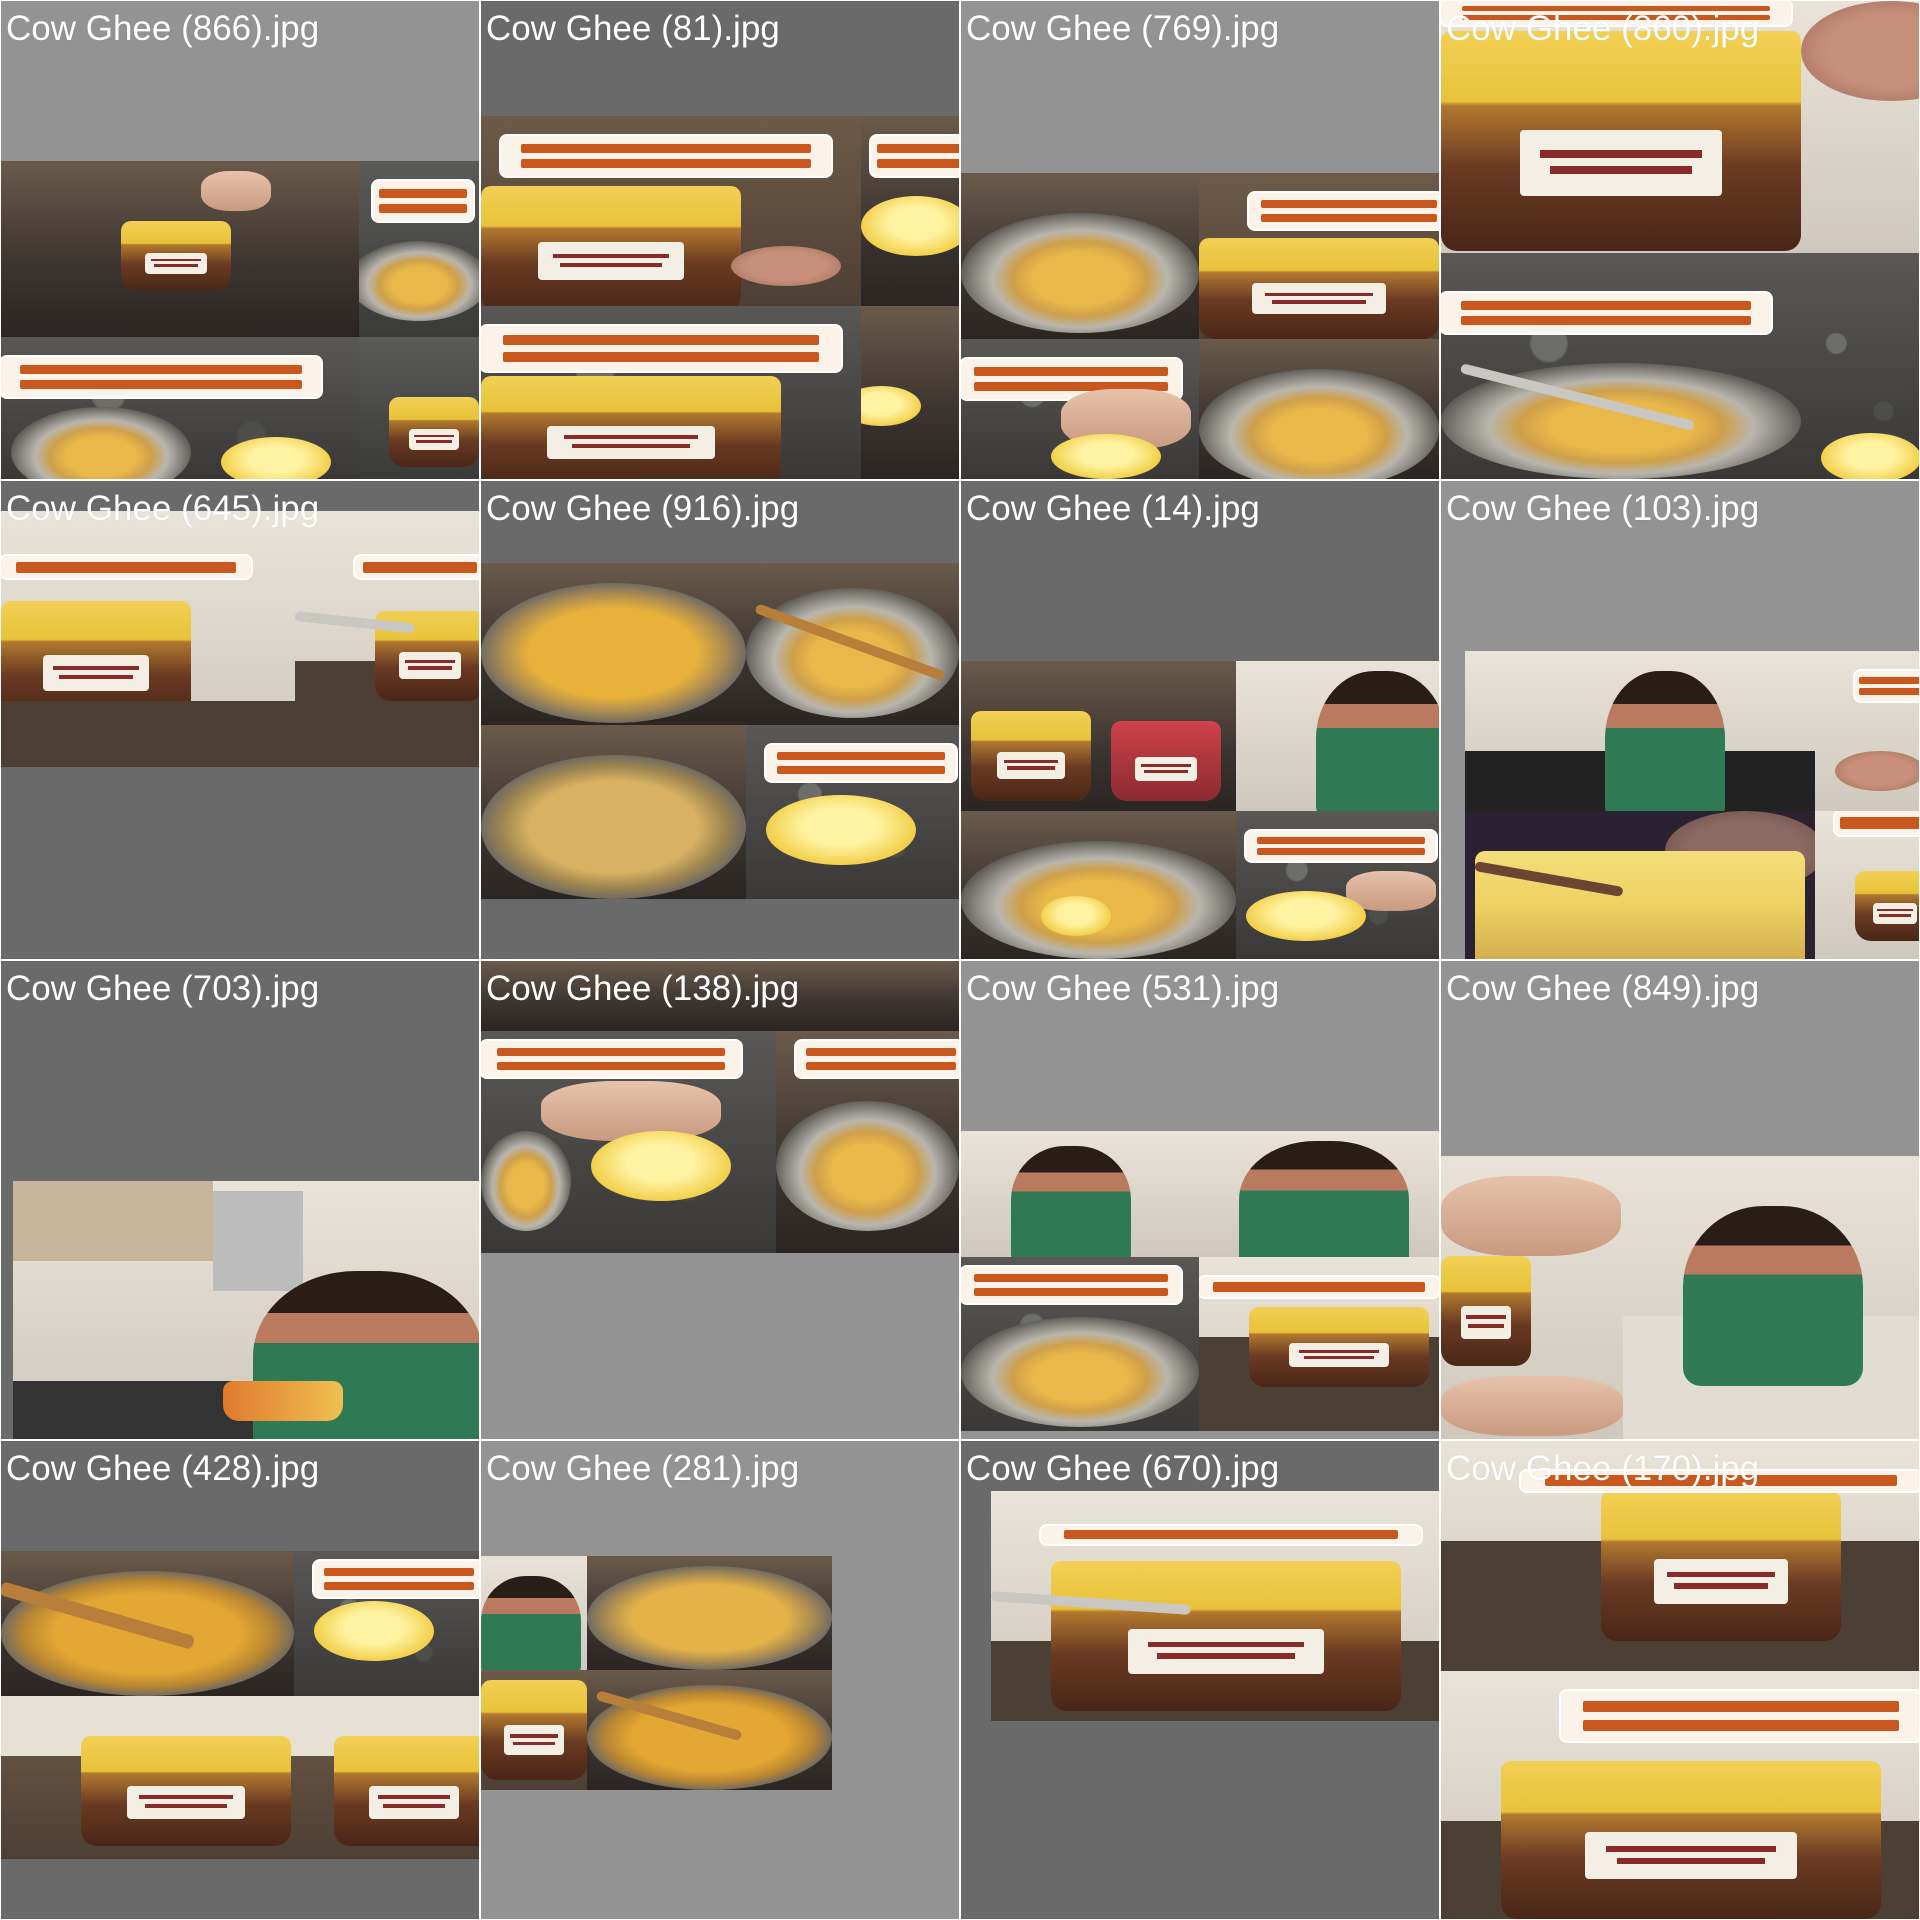 This screenshot has height=1920, width=1920. I want to click on thumbnail-cell: Cow Ghee (428).jpg, so click(240, 1680).